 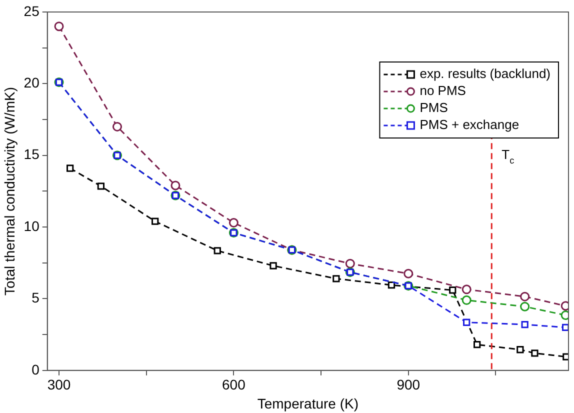 What do you see at coordinates (32, 226) in the screenshot?
I see `y-tick-label: 10` at bounding box center [32, 226].